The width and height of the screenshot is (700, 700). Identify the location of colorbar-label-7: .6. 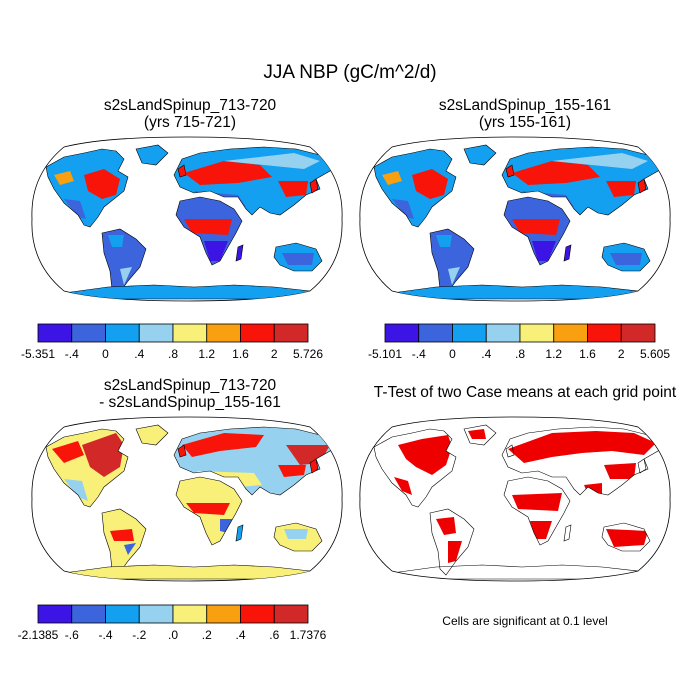
(274, 635).